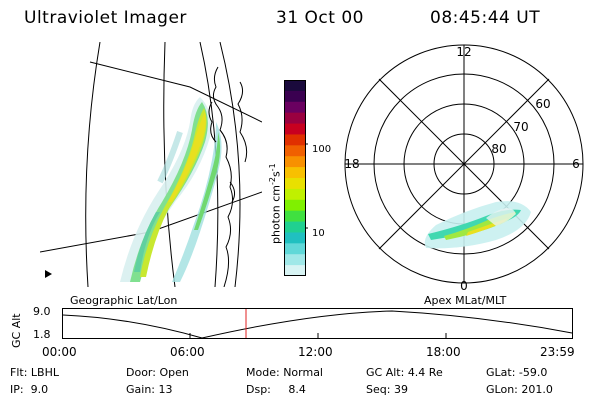  I want to click on sun-marker-icon, so click(48, 274).